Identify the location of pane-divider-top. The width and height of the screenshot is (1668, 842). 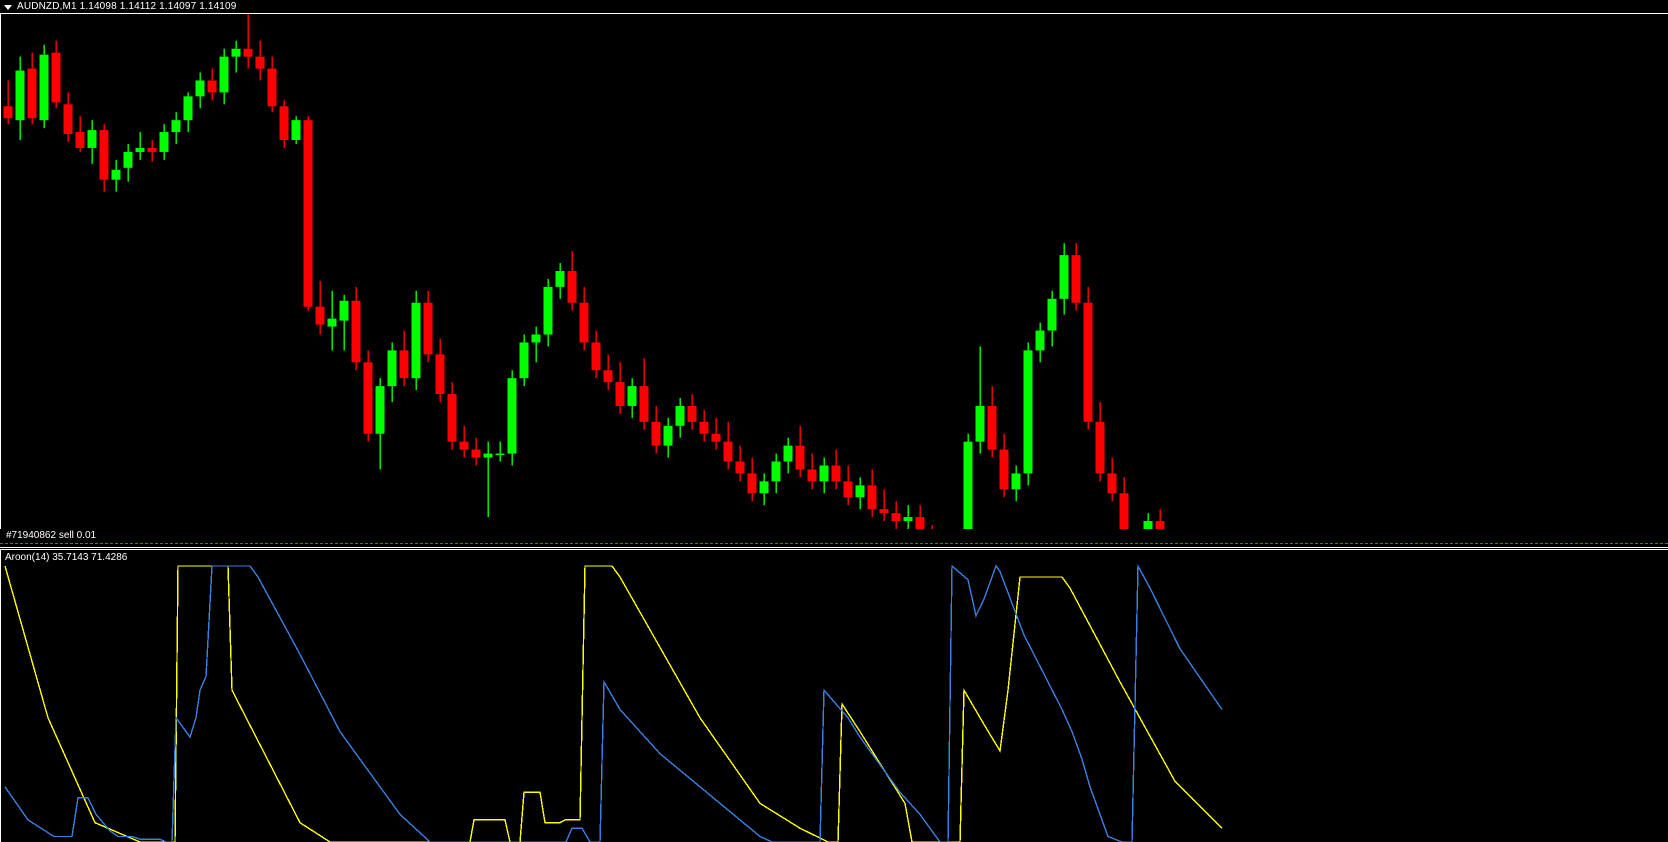
(834, 547).